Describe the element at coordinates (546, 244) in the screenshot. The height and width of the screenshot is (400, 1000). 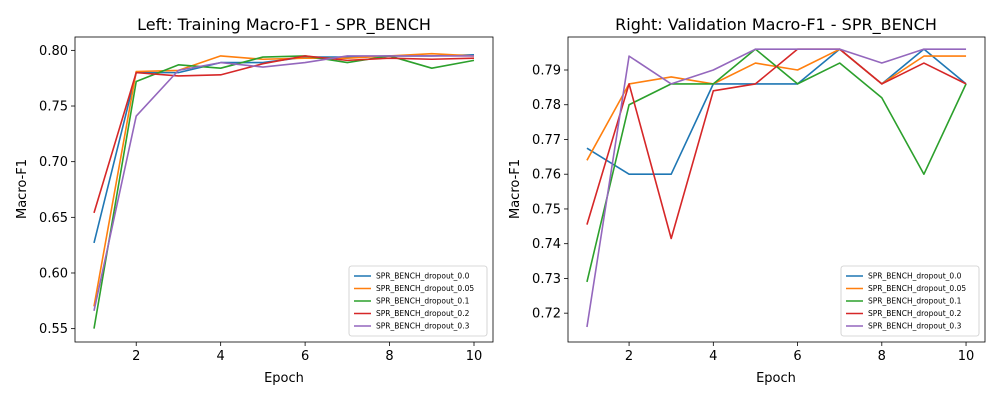
I see `validation-y-tick-label: 0.74` at that location.